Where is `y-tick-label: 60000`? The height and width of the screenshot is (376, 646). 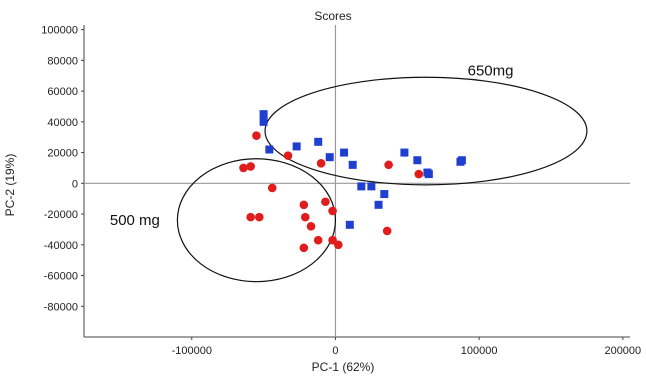 y-tick-label: 60000 is located at coordinates (62, 92).